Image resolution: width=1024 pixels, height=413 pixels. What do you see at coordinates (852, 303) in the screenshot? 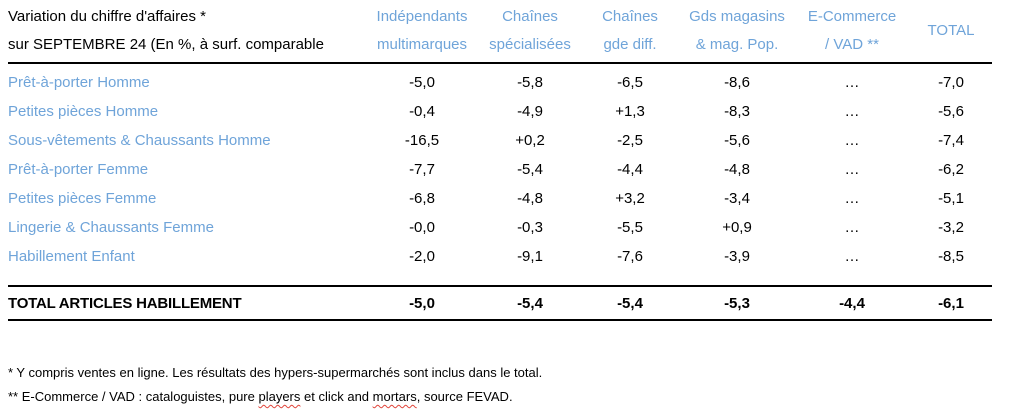
I see `total-cell-value: -4,4` at bounding box center [852, 303].